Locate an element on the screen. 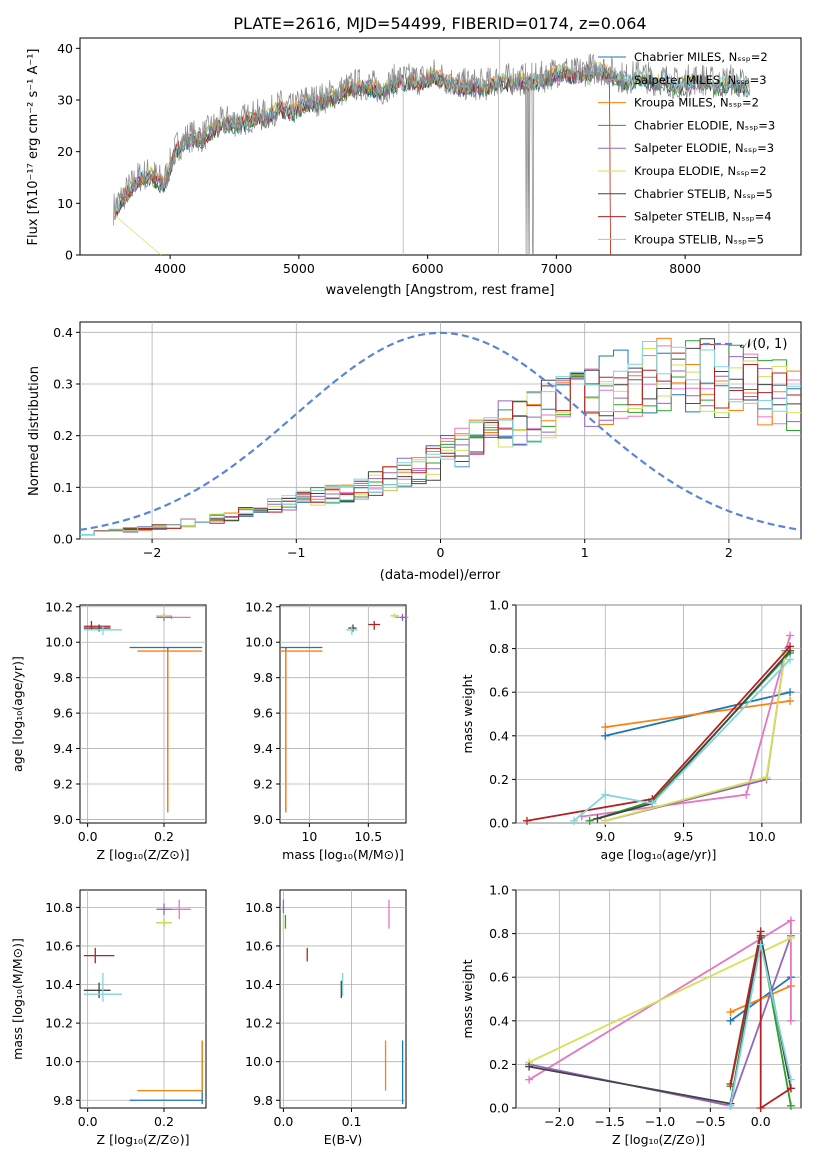 The width and height of the screenshot is (819, 1170). spectrum-observed-data is located at coordinates (431, 154).